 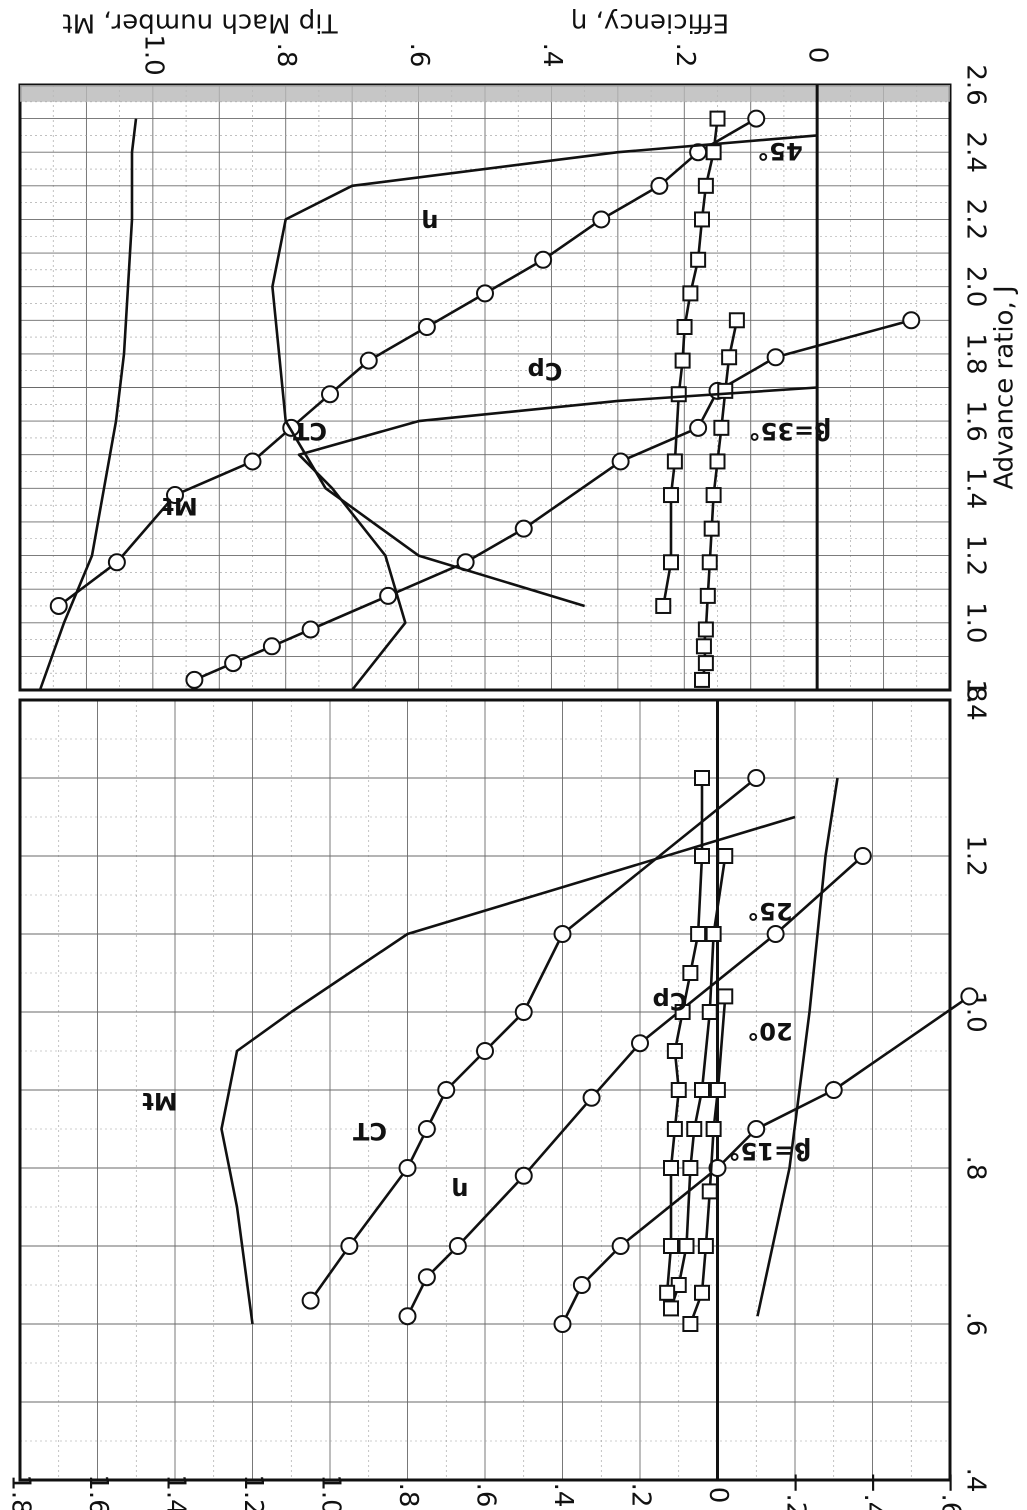 What do you see at coordinates (369, 1131) in the screenshot?
I see `left-ct-label: CT` at bounding box center [369, 1131].